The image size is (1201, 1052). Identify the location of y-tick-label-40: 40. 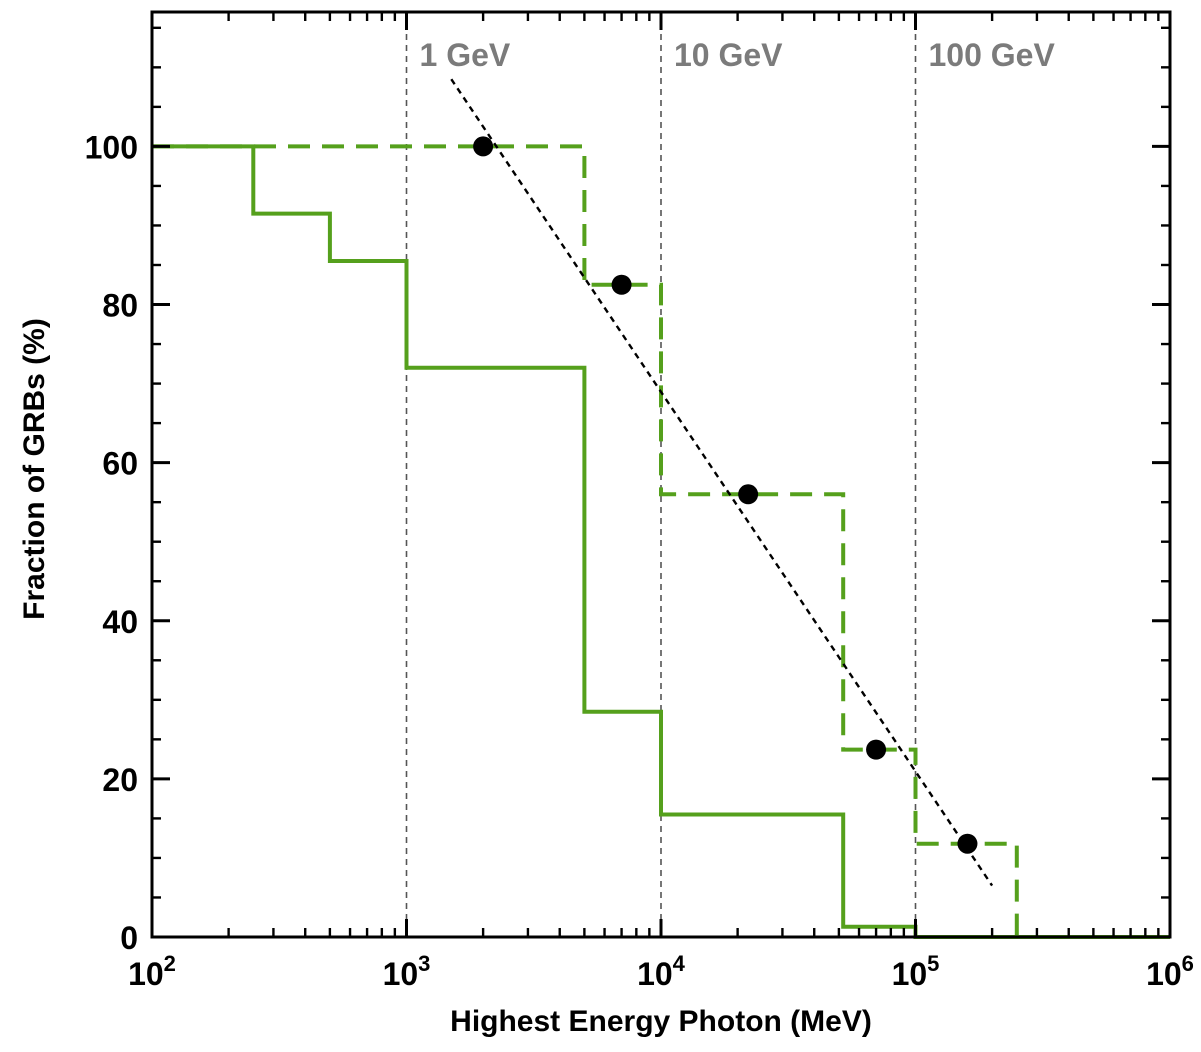
(120, 622).